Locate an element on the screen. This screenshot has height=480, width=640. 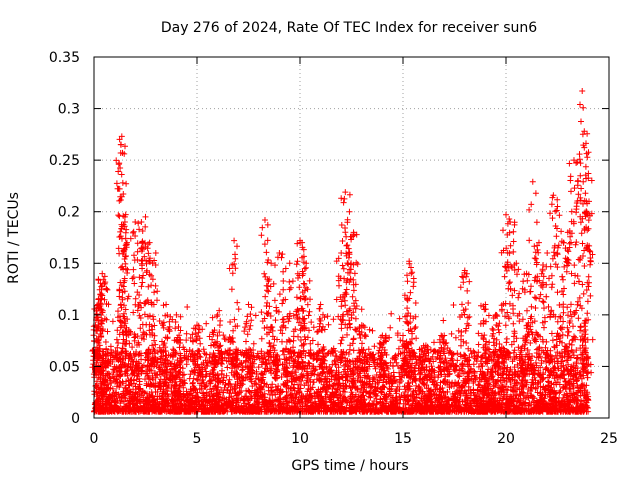
x-tick-label: 0 is located at coordinates (94, 439).